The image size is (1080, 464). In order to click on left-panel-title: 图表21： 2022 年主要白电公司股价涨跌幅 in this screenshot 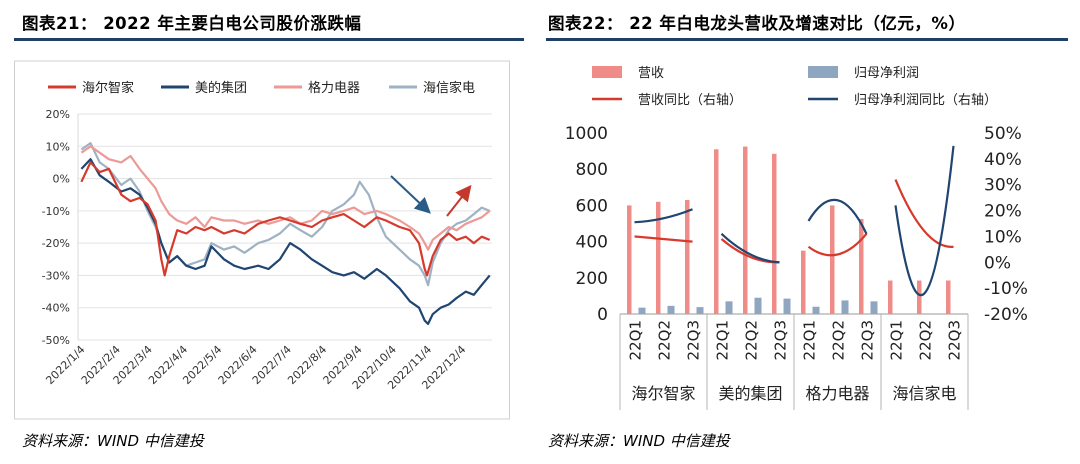, I will do `click(192, 23)`.